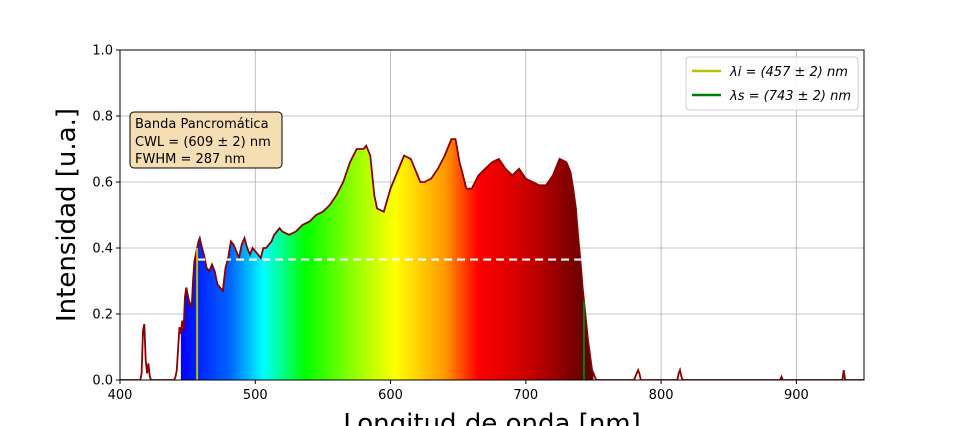 The image size is (960, 426). What do you see at coordinates (102, 249) in the screenshot?
I see `y-tick-label: 0.4` at bounding box center [102, 249].